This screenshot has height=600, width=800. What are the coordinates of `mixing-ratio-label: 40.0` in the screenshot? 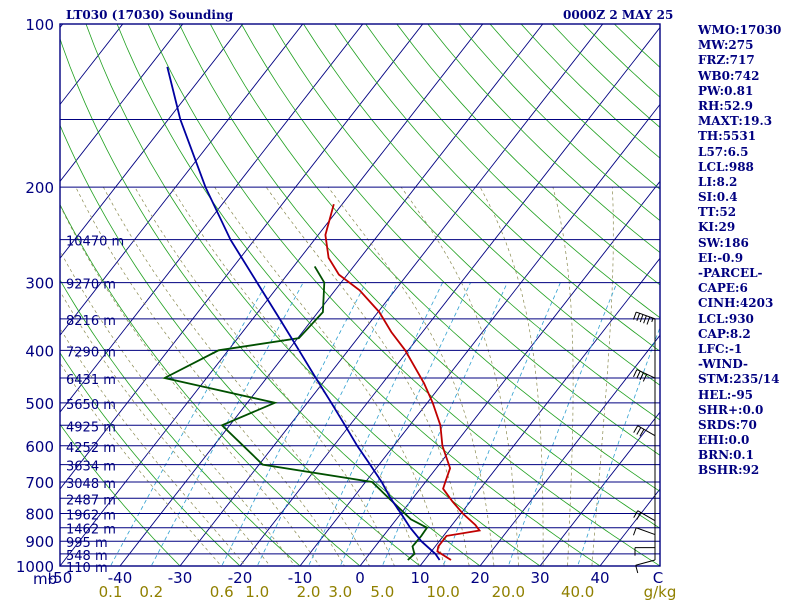 It's located at (577, 591).